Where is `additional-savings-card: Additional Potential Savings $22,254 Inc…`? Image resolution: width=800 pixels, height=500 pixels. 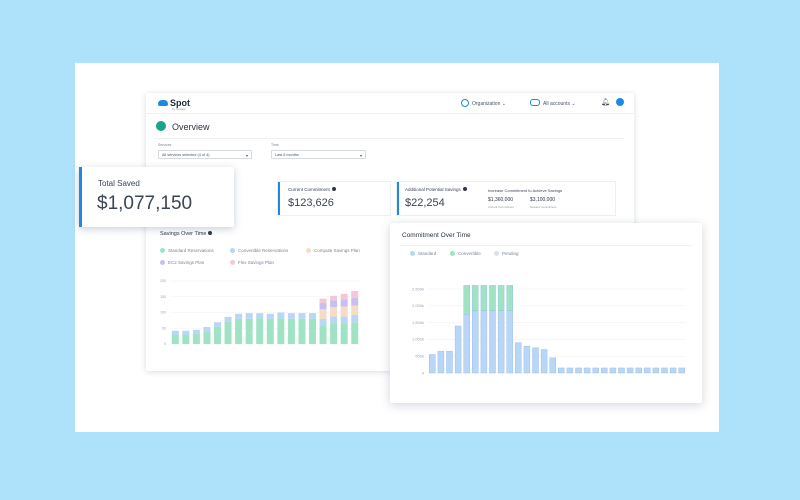 additional-savings-card: Additional Potential Savings $22,254 Inc… is located at coordinates (506, 198).